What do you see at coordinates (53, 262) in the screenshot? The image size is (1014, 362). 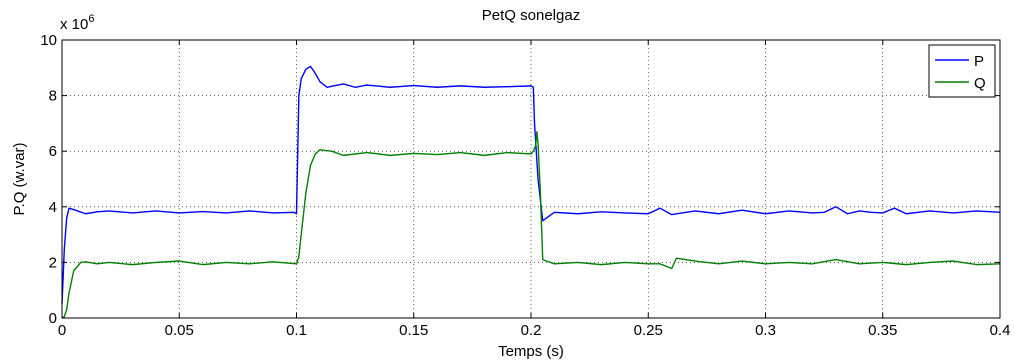 I see `y-tick-label: 2` at bounding box center [53, 262].